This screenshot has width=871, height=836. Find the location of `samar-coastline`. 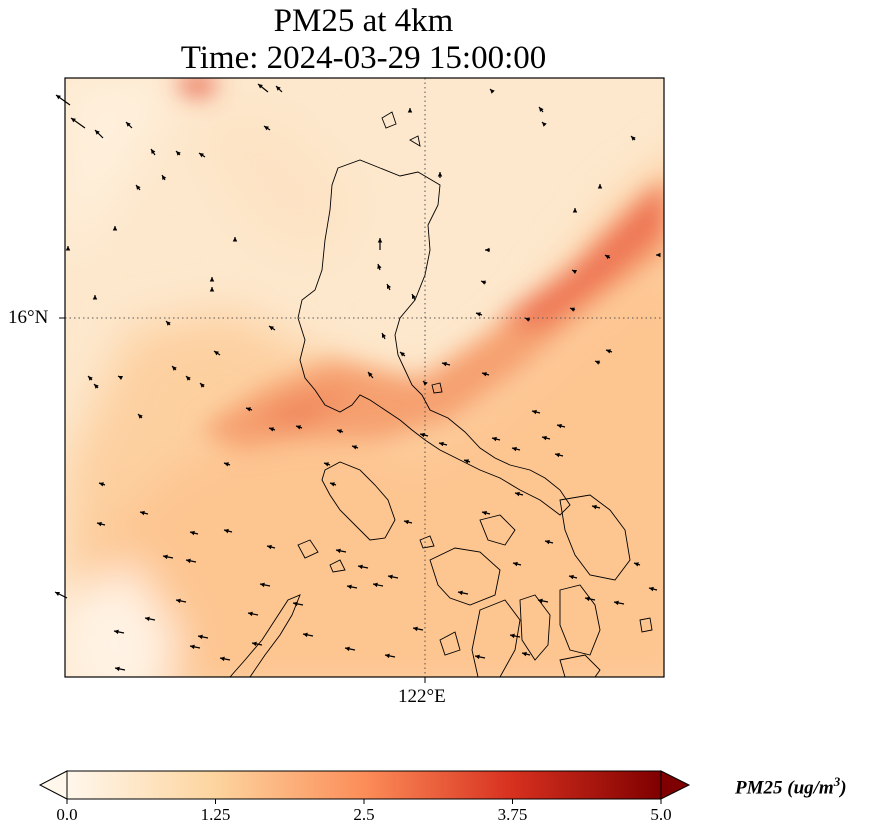

samar-coastline is located at coordinates (595, 537).